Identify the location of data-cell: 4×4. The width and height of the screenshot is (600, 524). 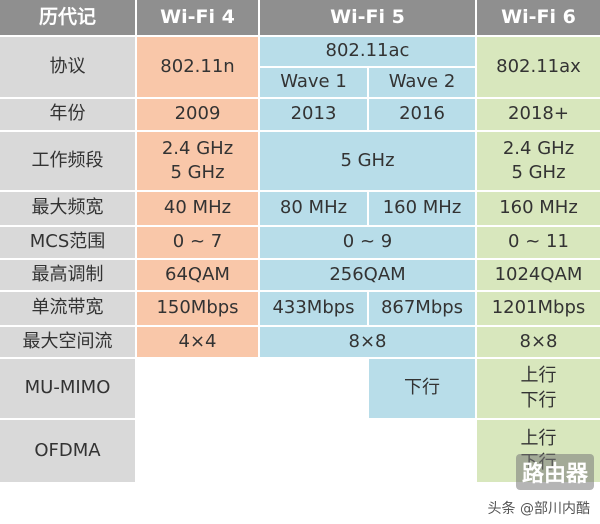
(197, 342).